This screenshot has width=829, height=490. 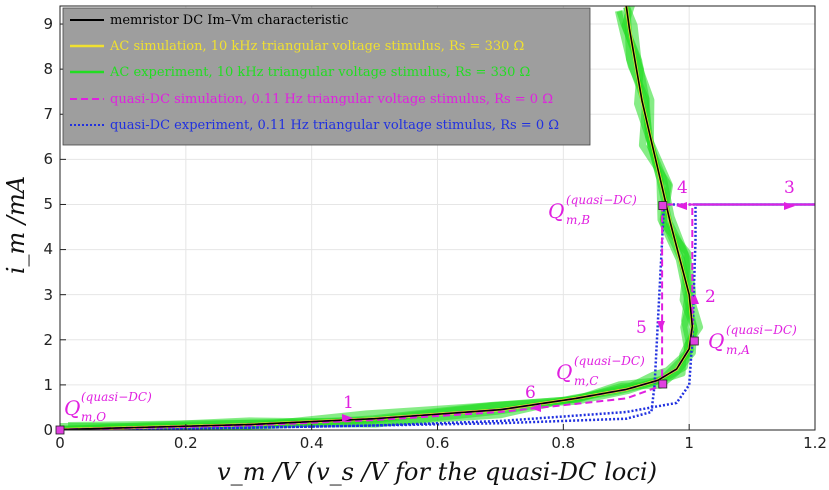 I want to click on y-tick-label: 4, so click(x=48, y=249).